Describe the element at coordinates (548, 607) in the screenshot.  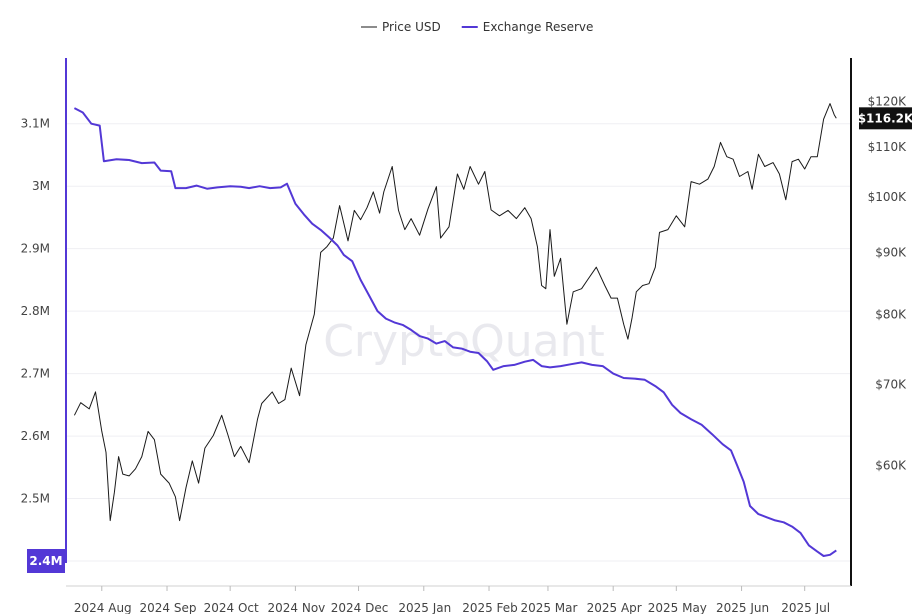
I see `x-tick-label: 2025 Mar` at that location.